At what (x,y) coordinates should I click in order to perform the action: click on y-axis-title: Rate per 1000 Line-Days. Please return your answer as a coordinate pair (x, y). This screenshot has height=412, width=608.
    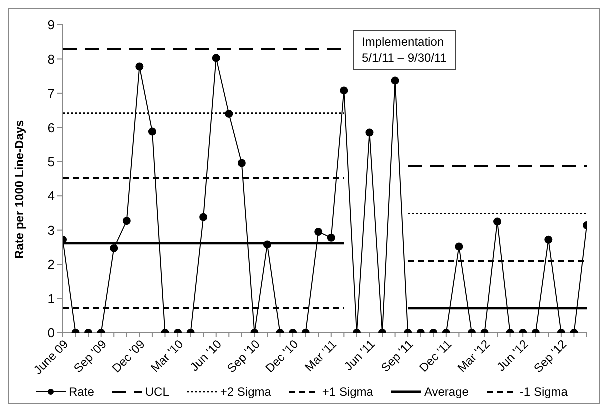
    Looking at the image, I should click on (19, 189).